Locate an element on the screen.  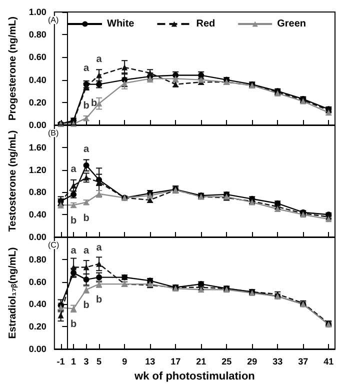
annotation: (B) is located at coordinates (53, 133).